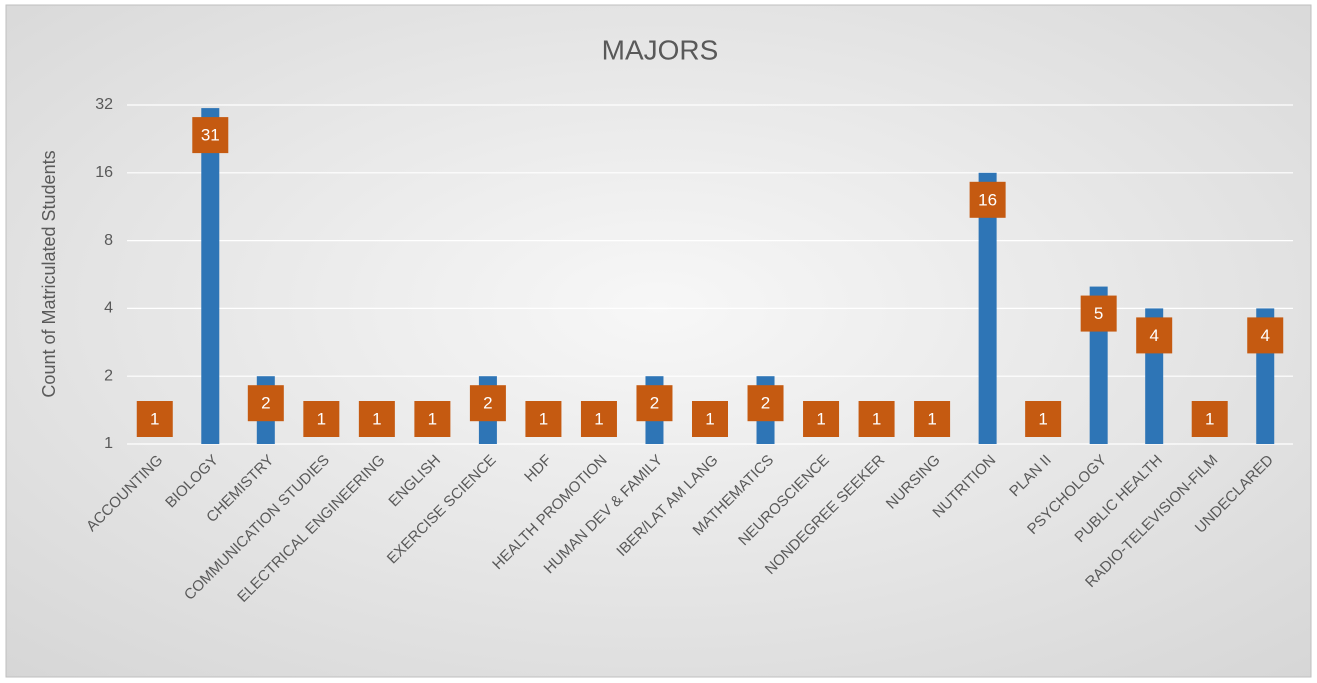 The width and height of the screenshot is (1317, 683). Describe the element at coordinates (49, 273) in the screenshot. I see `y-axis-label: Count of Matriculated Students` at that location.